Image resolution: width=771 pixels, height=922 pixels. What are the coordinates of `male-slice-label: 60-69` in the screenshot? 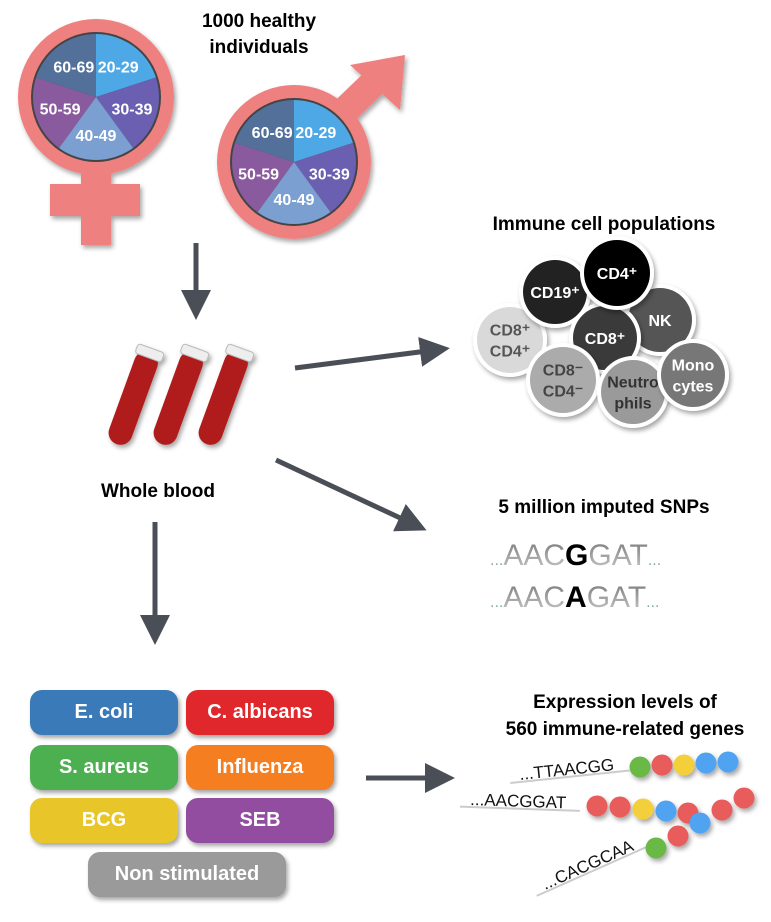 It's located at (272, 133).